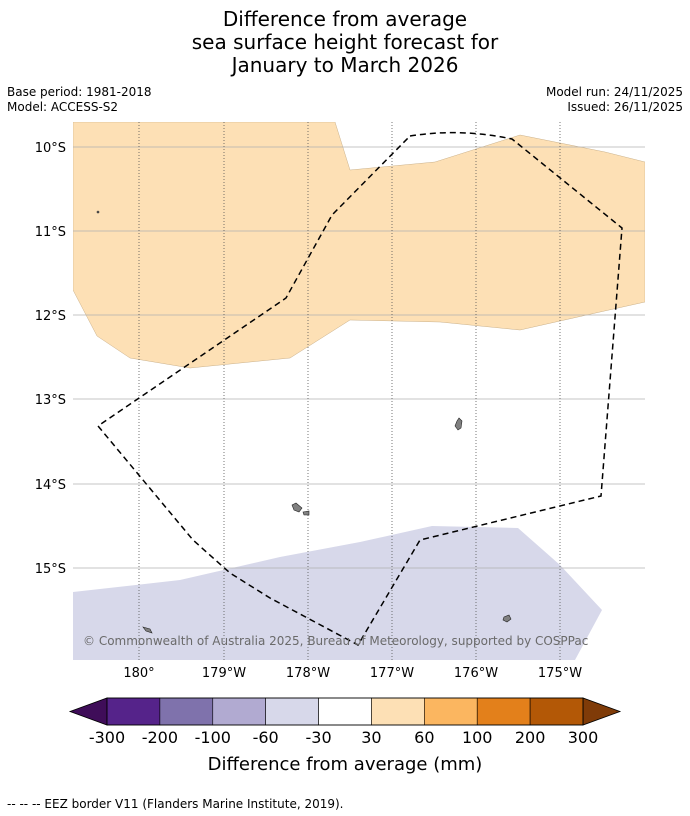 The image size is (690, 816). I want to click on lat-label: 11°S, so click(50, 232).